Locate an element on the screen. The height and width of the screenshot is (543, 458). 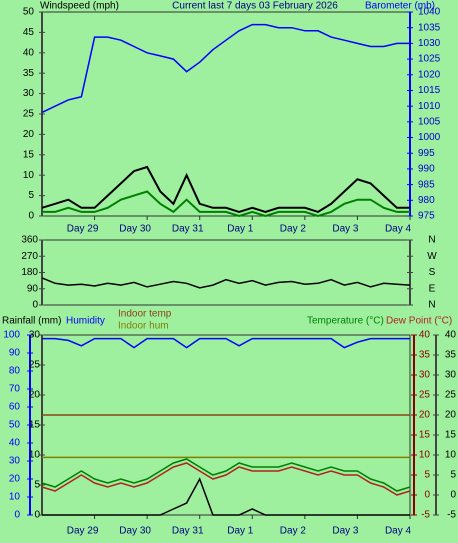
legend-label: Barometer (mb) is located at coordinates (400, 6).